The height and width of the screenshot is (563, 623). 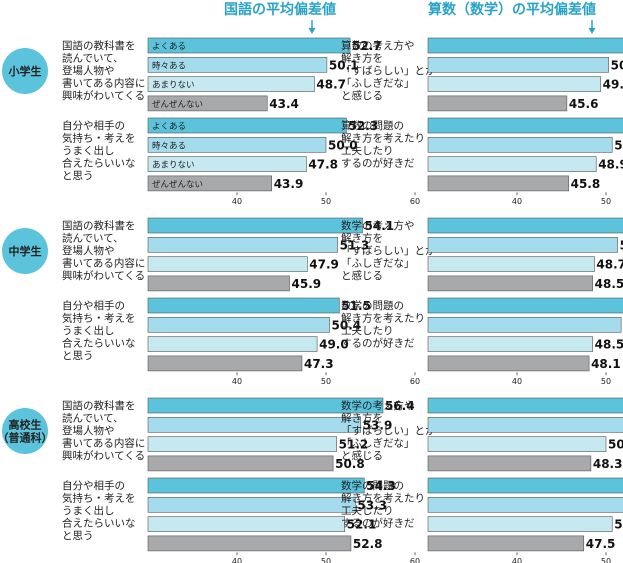 What do you see at coordinates (99, 163) in the screenshot?
I see `question-text: 合えたらいいな` at bounding box center [99, 163].